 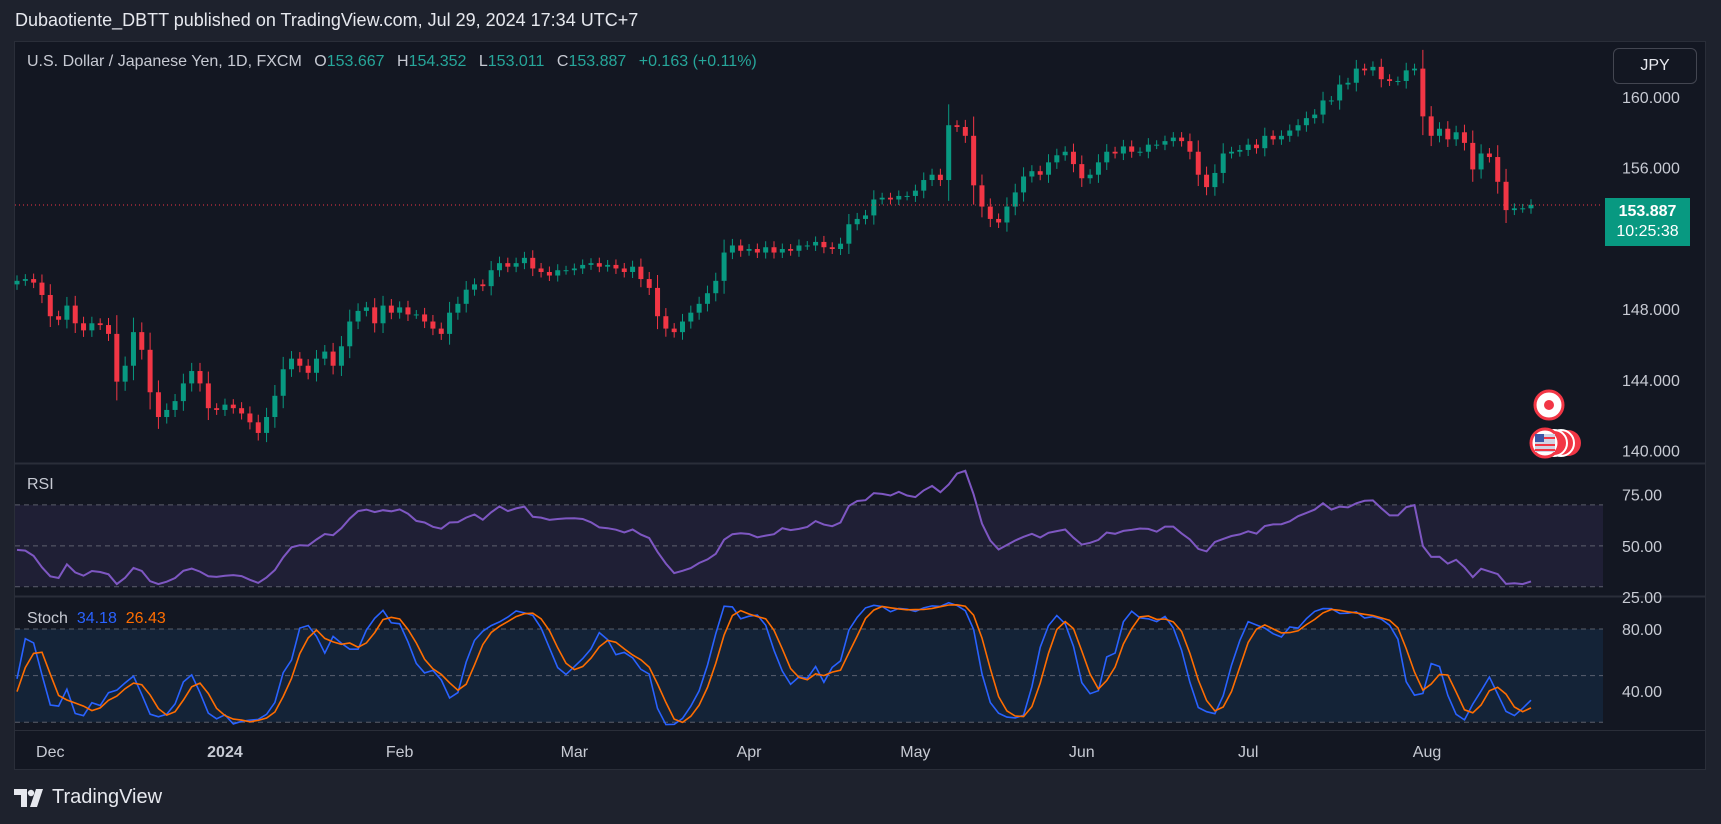 What do you see at coordinates (47, 618) in the screenshot?
I see `stoch-label: Stoch` at bounding box center [47, 618].